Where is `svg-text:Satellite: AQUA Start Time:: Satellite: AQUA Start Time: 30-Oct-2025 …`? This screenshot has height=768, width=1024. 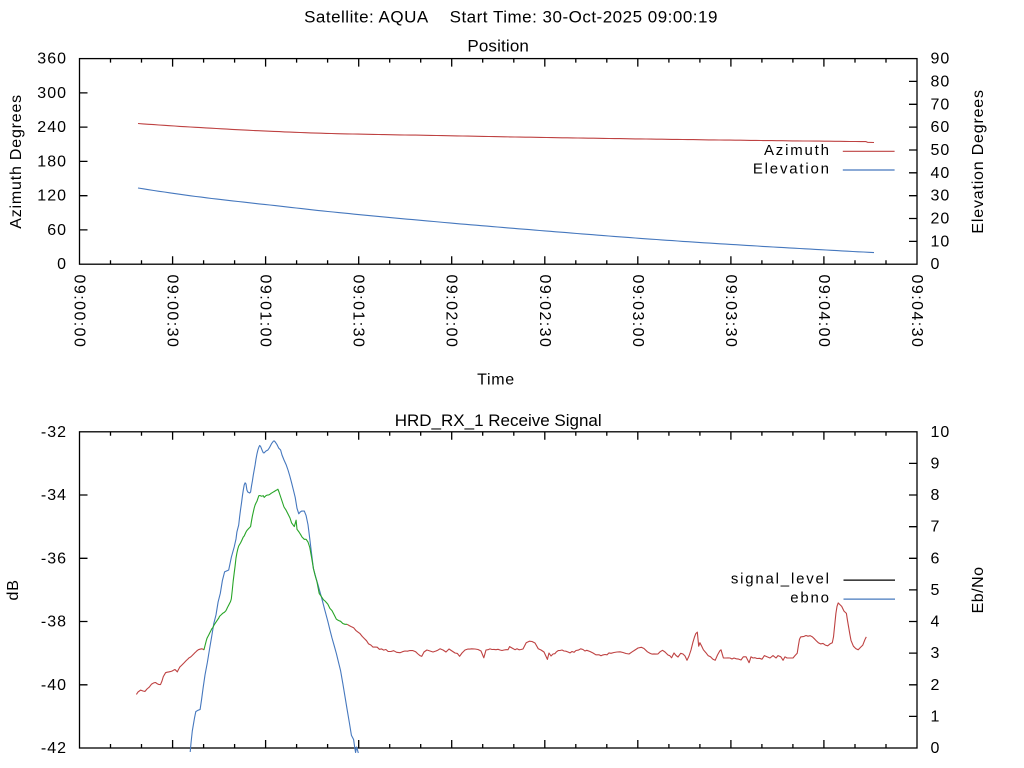
svg-text:Satellite: AQUA Start Time:: Satellite: AQUA Start Time: 30-Oct-2025 … is located at coordinates (511, 16).